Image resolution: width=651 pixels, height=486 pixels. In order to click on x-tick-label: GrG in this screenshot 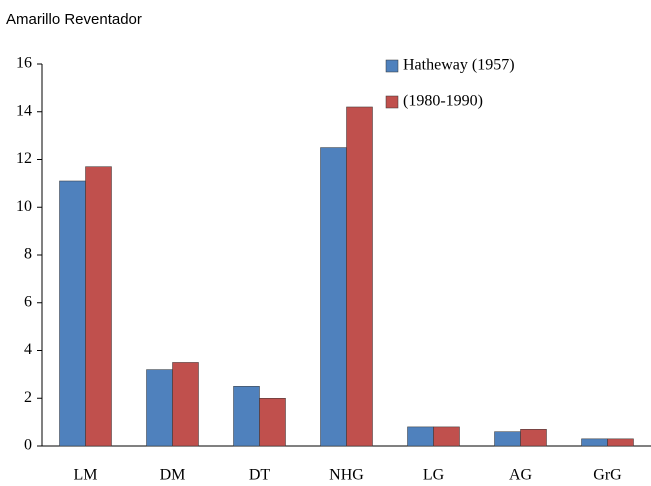, I will do `click(607, 475)`.